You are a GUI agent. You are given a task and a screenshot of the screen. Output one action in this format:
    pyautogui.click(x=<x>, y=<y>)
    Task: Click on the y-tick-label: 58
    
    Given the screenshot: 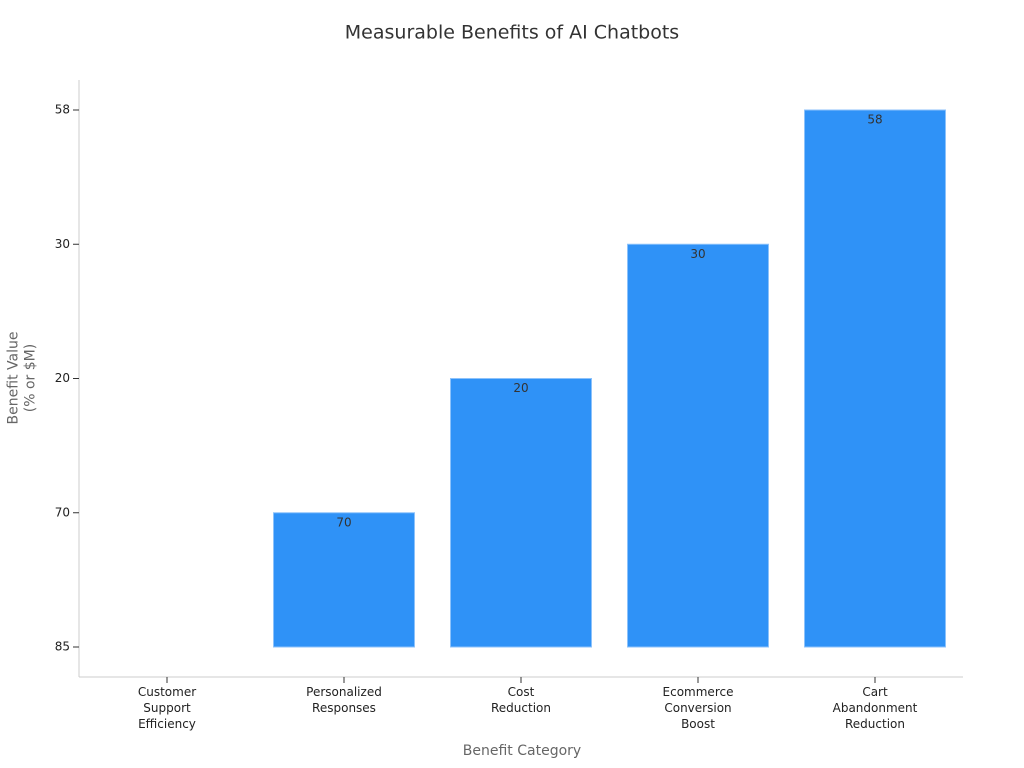 What is the action you would take?
    pyautogui.click(x=62, y=110)
    